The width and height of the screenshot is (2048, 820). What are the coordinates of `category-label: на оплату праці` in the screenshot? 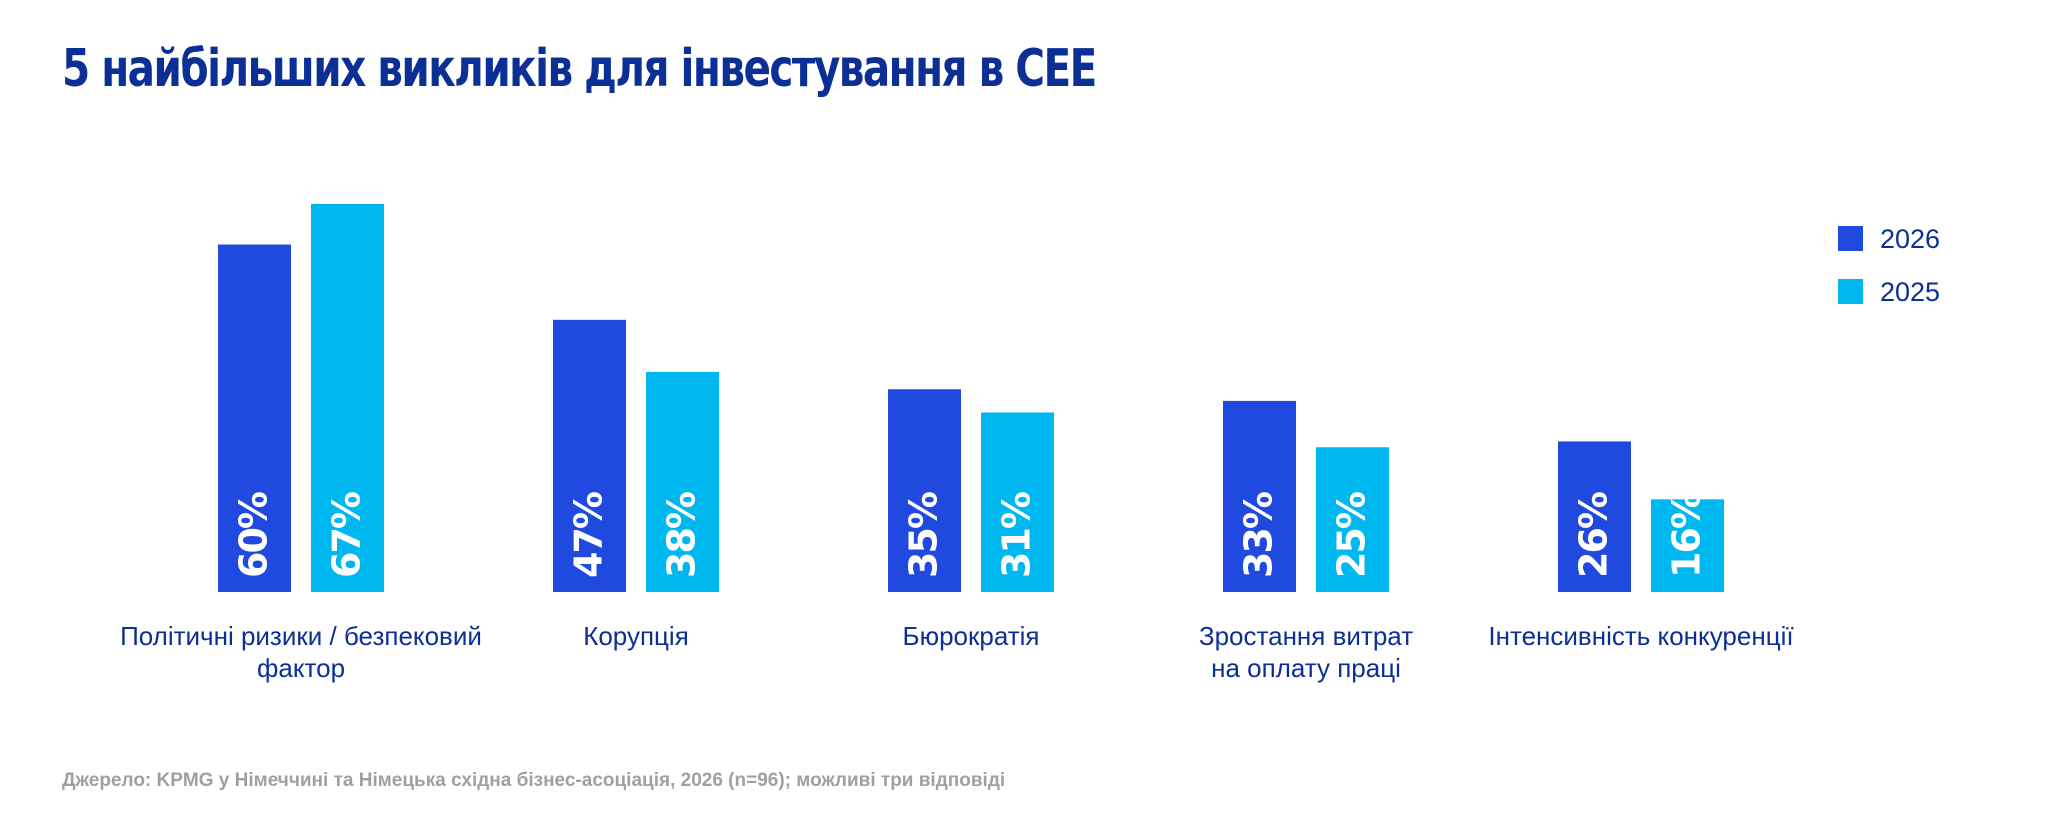 It's located at (1306, 668).